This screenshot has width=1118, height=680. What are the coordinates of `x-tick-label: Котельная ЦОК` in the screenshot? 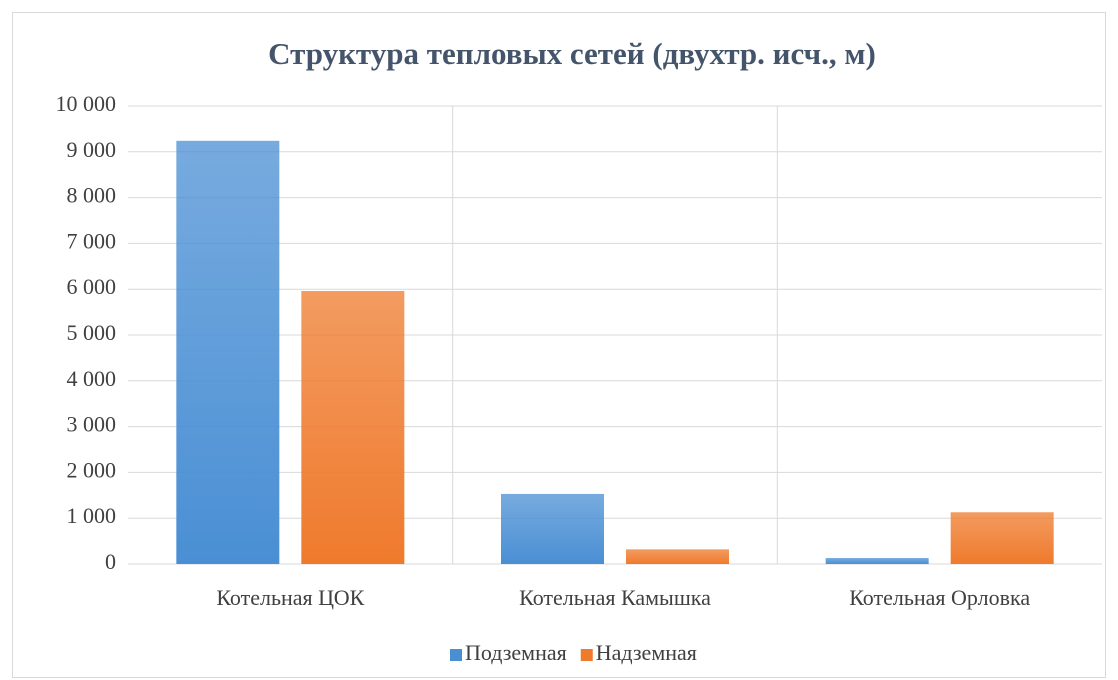 It's located at (290, 597).